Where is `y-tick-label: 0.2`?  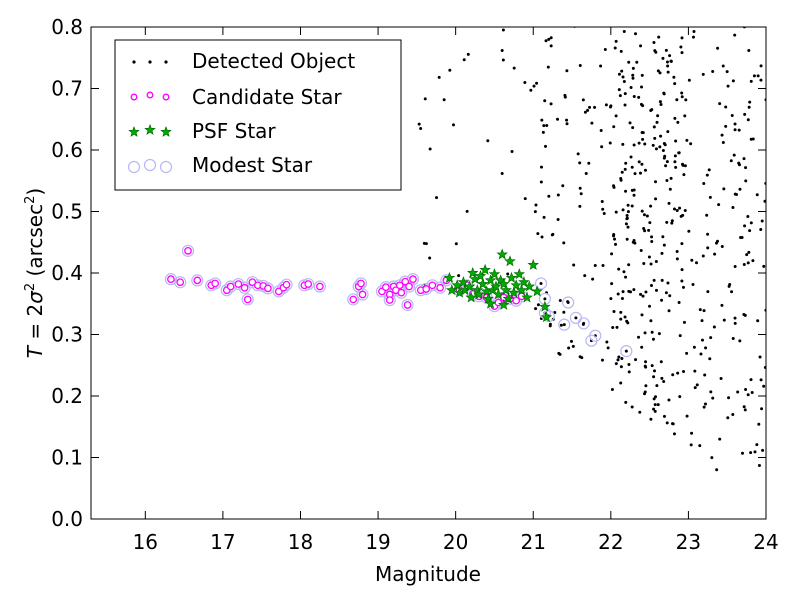
y-tick-label: 0.2 is located at coordinates (67, 396).